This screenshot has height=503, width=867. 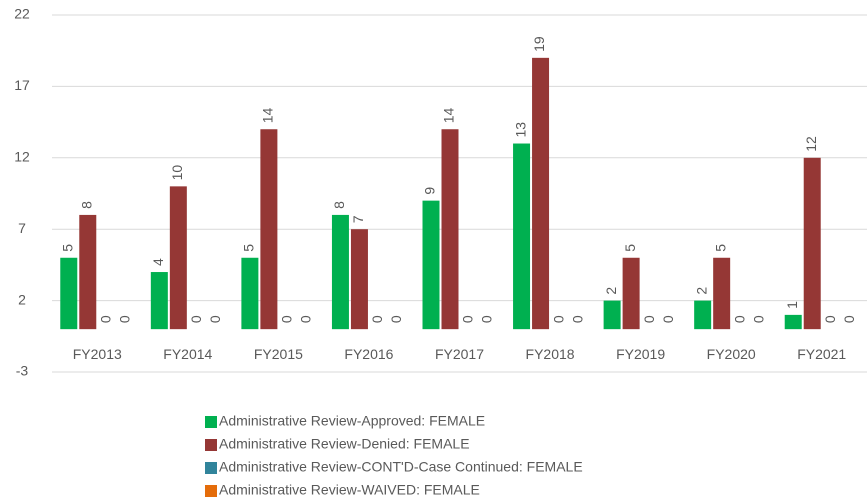 What do you see at coordinates (811, 144) in the screenshot?
I see `data-label: 12` at bounding box center [811, 144].